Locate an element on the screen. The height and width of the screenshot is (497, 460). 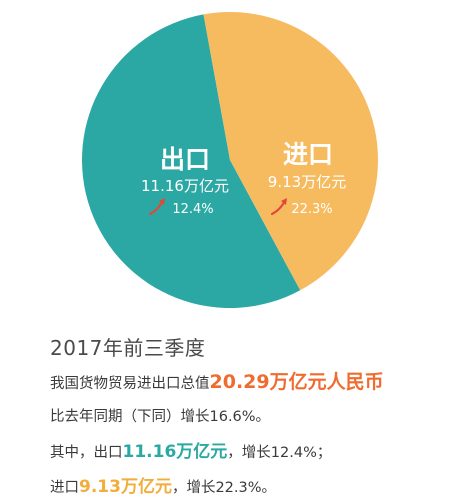
import-line-growth: ，增长22.3%。 is located at coordinates (224, 488).